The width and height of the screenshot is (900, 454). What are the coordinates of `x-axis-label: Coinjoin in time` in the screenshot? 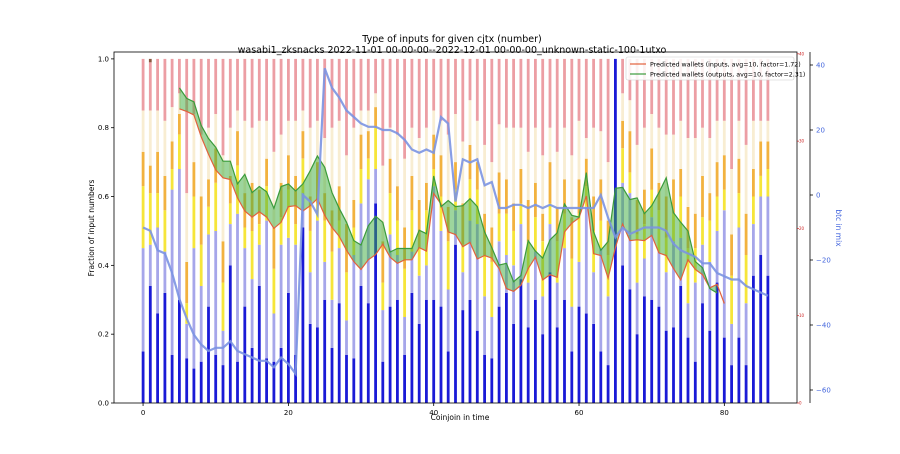 It's located at (460, 417).